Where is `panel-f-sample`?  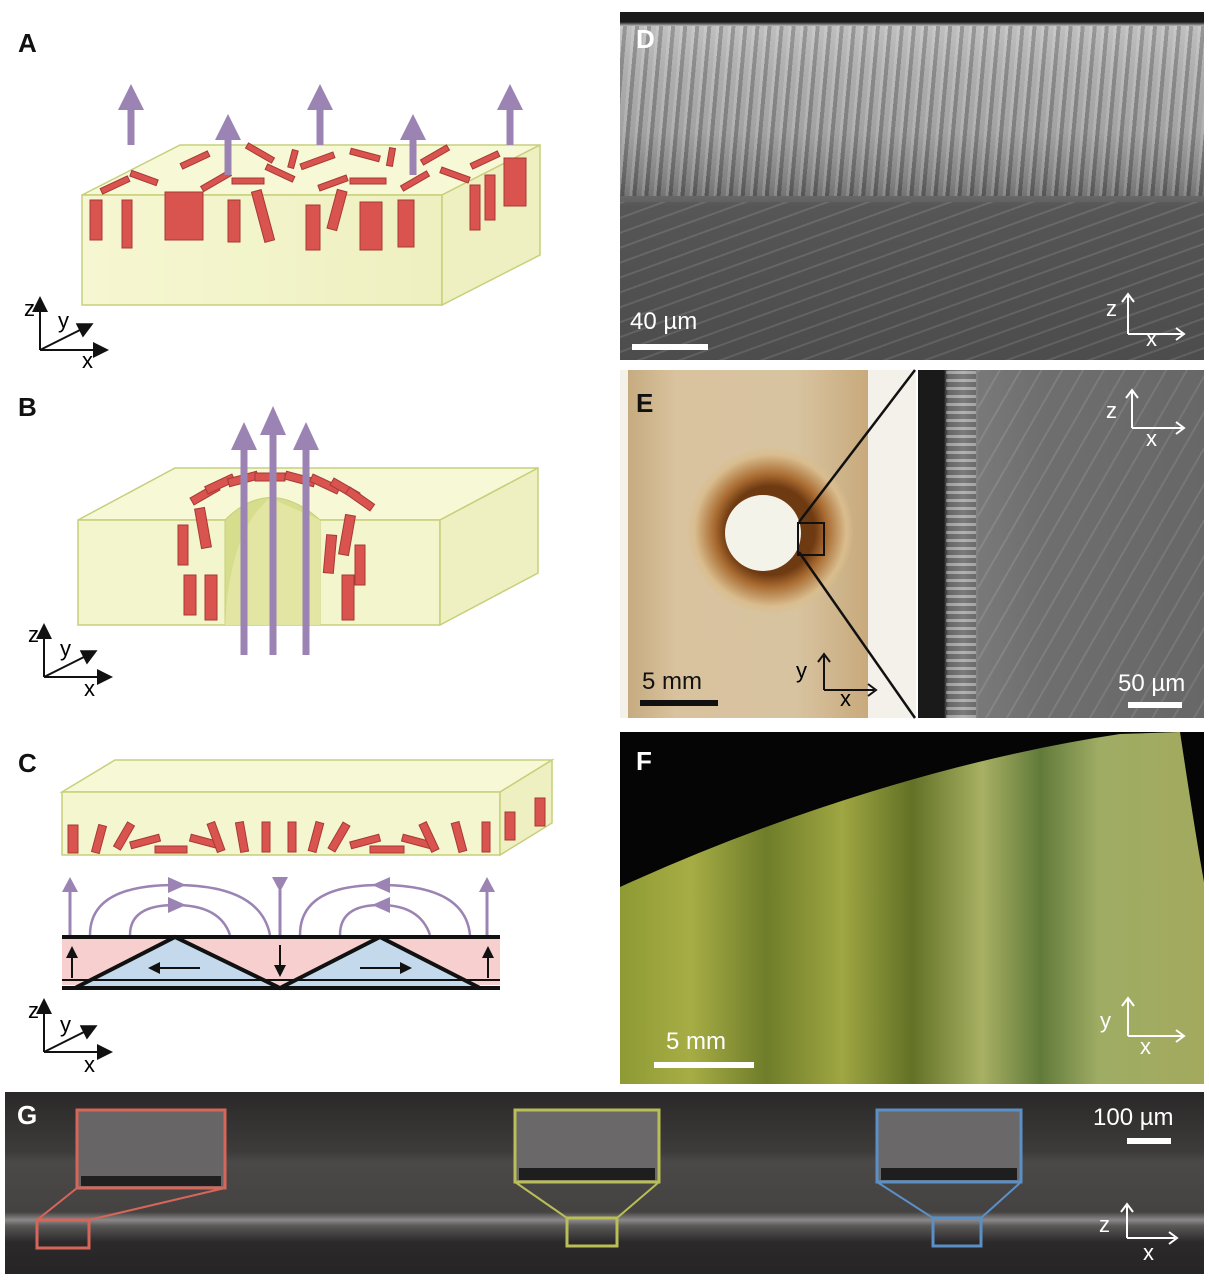
panel-f-sample is located at coordinates (912, 908).